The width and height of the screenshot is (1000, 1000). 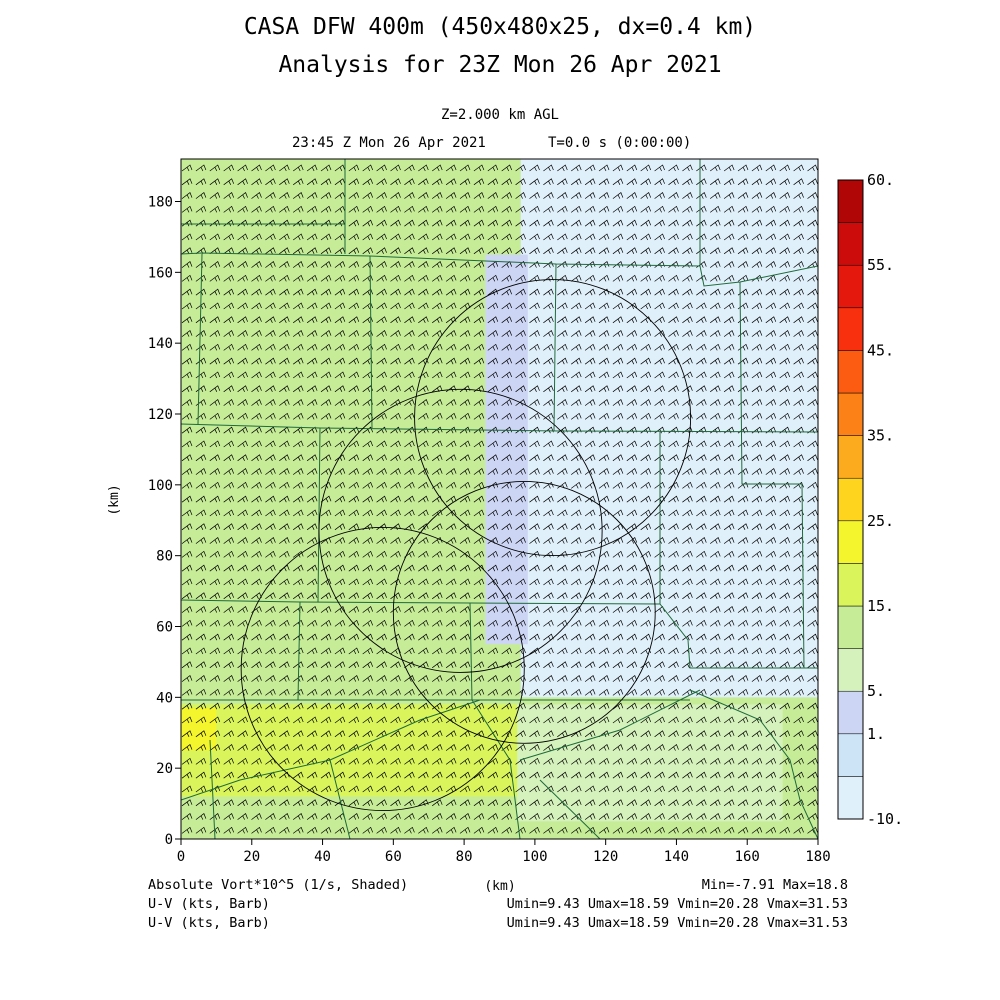 What do you see at coordinates (850, 499) in the screenshot?
I see `colorbar-swatch` at bounding box center [850, 499].